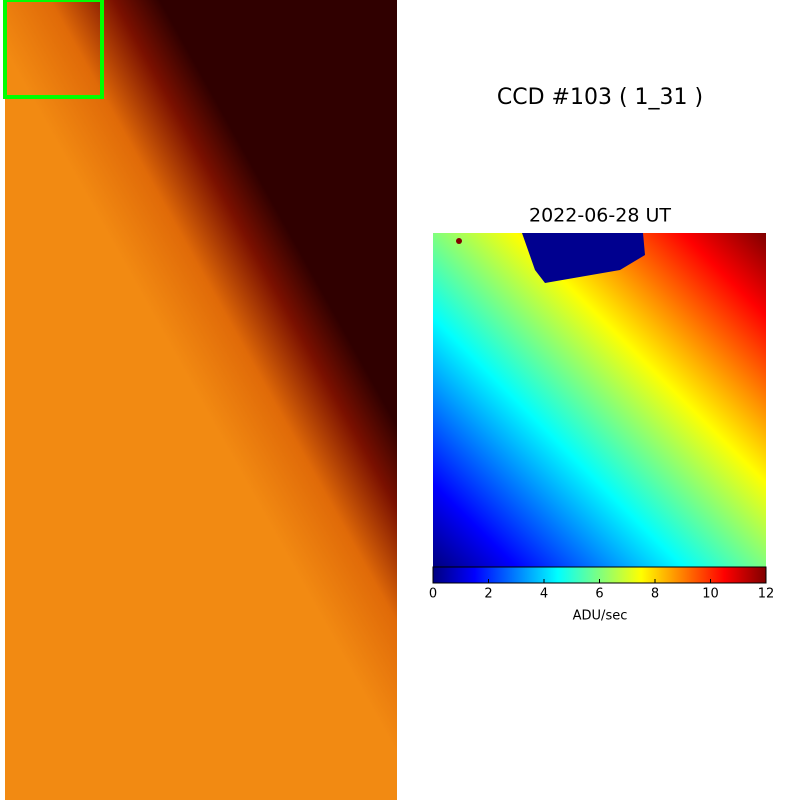 The height and width of the screenshot is (800, 800). I want to click on tick-label: 12, so click(766, 594).